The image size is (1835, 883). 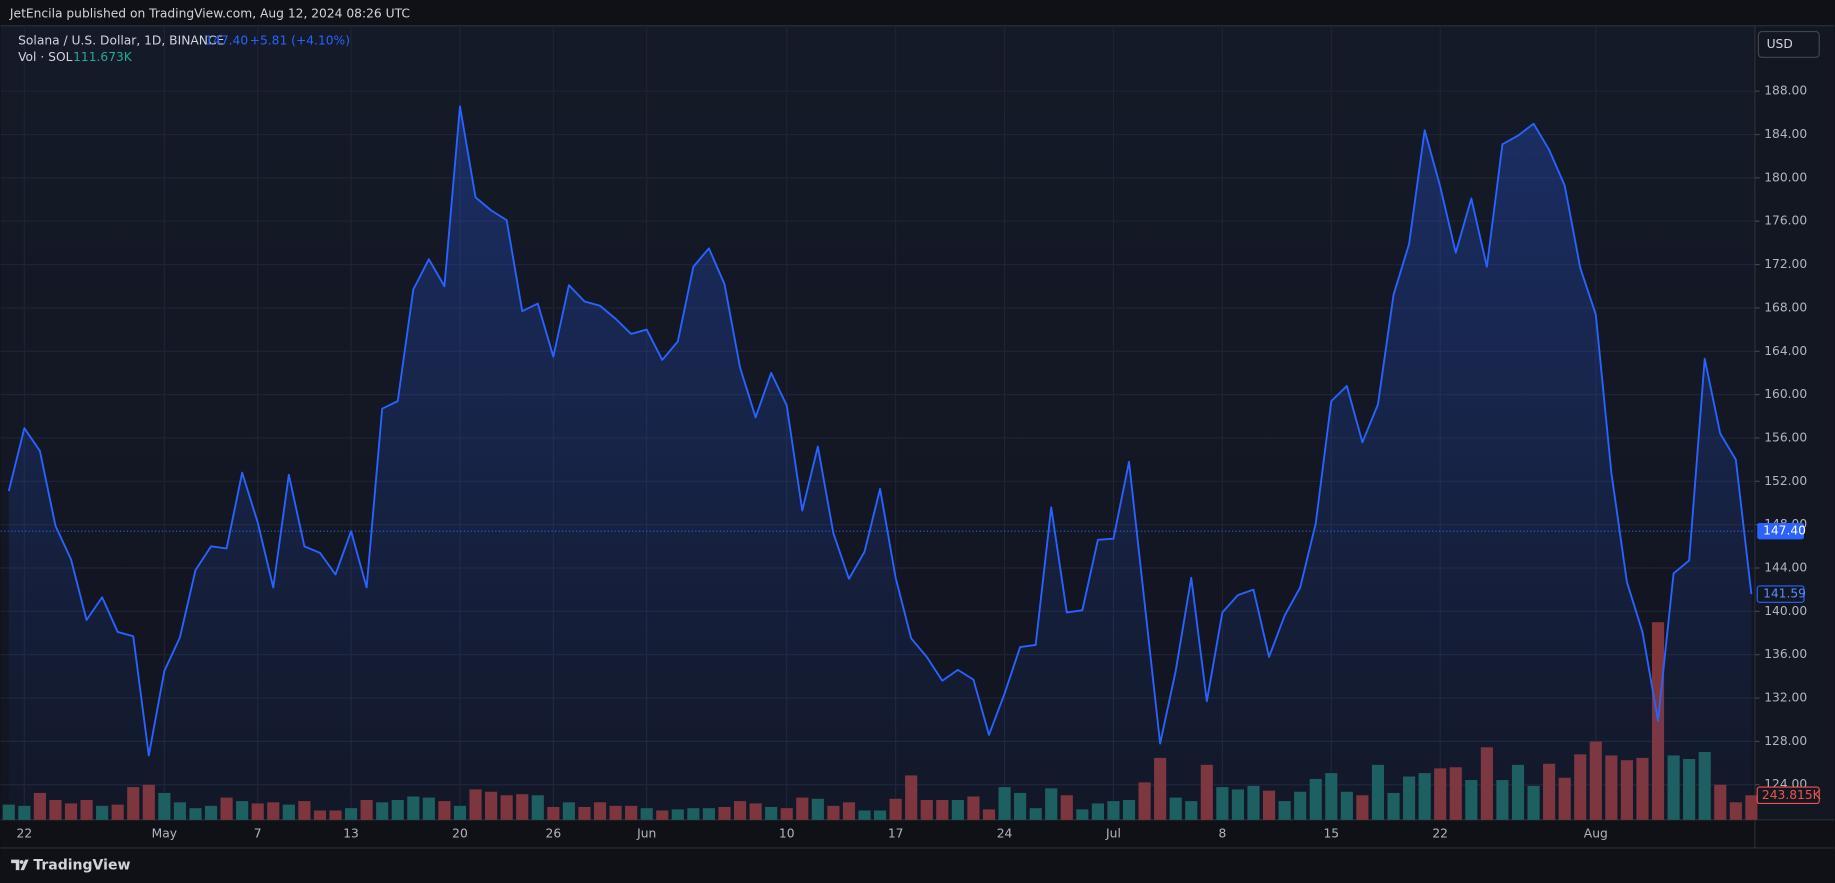 What do you see at coordinates (226, 40) in the screenshot?
I see `price: 147.40` at bounding box center [226, 40].